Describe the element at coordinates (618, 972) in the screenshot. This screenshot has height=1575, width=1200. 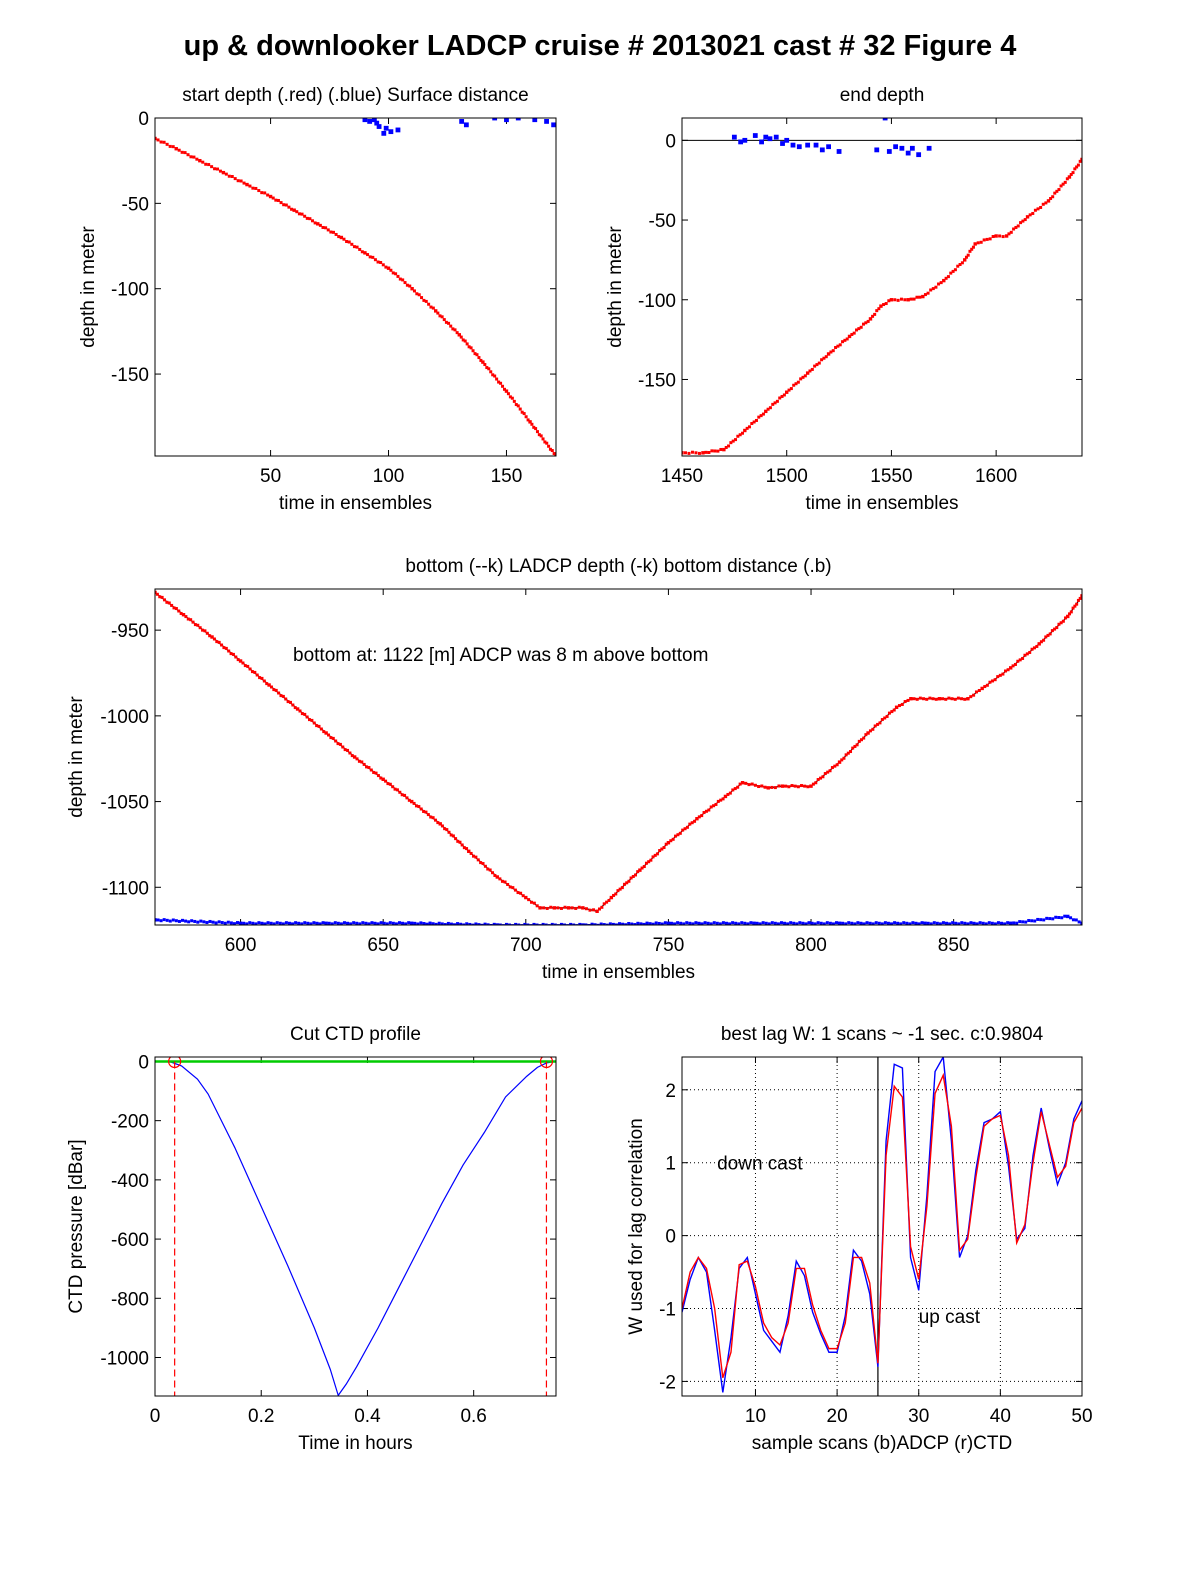
I see `x-axis-label: time in ensembles` at that location.